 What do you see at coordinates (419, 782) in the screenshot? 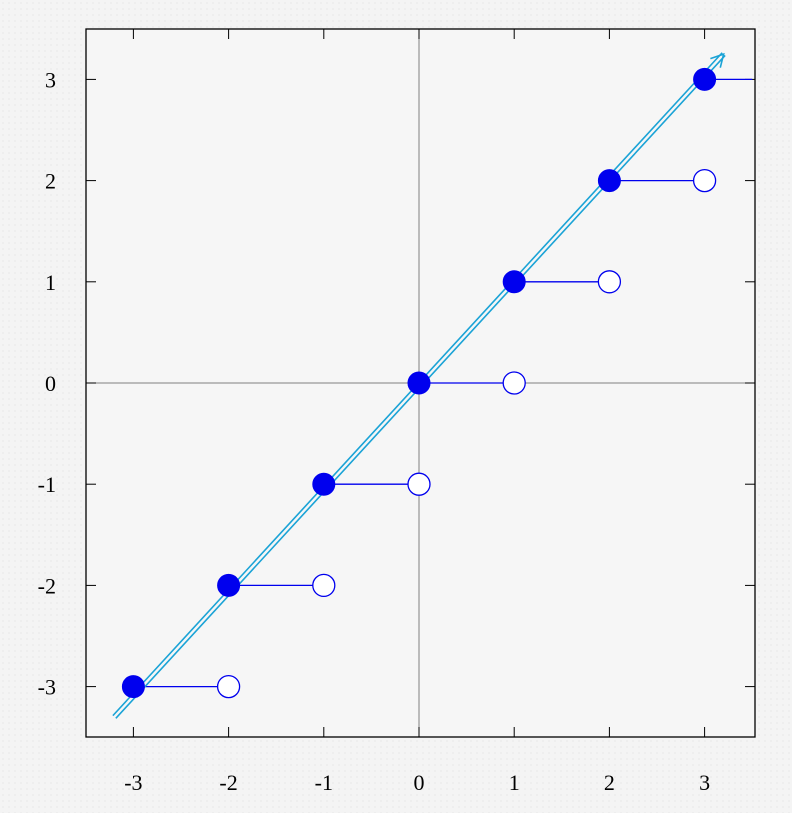
I see `x-tick-label: 0` at bounding box center [419, 782].